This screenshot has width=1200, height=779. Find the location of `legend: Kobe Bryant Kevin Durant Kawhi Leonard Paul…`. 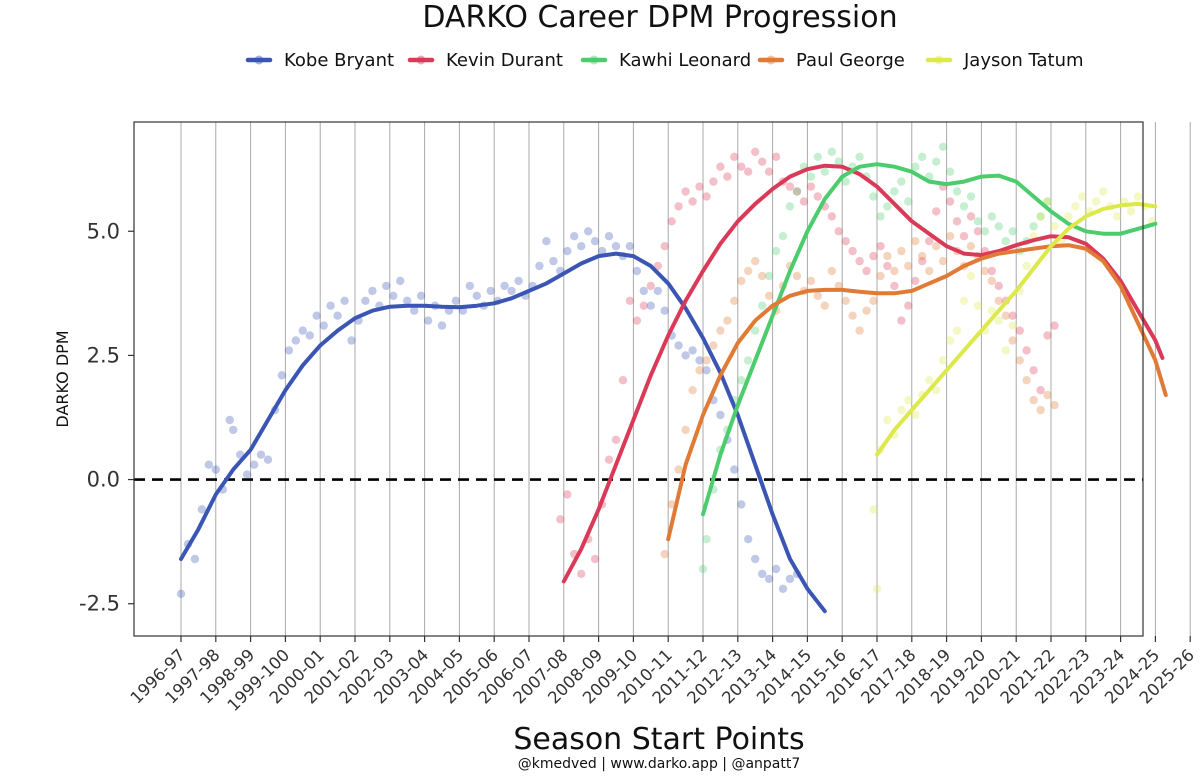

legend: Kobe Bryant Kevin Durant Kawhi Leonard Paul… is located at coordinates (664, 60).